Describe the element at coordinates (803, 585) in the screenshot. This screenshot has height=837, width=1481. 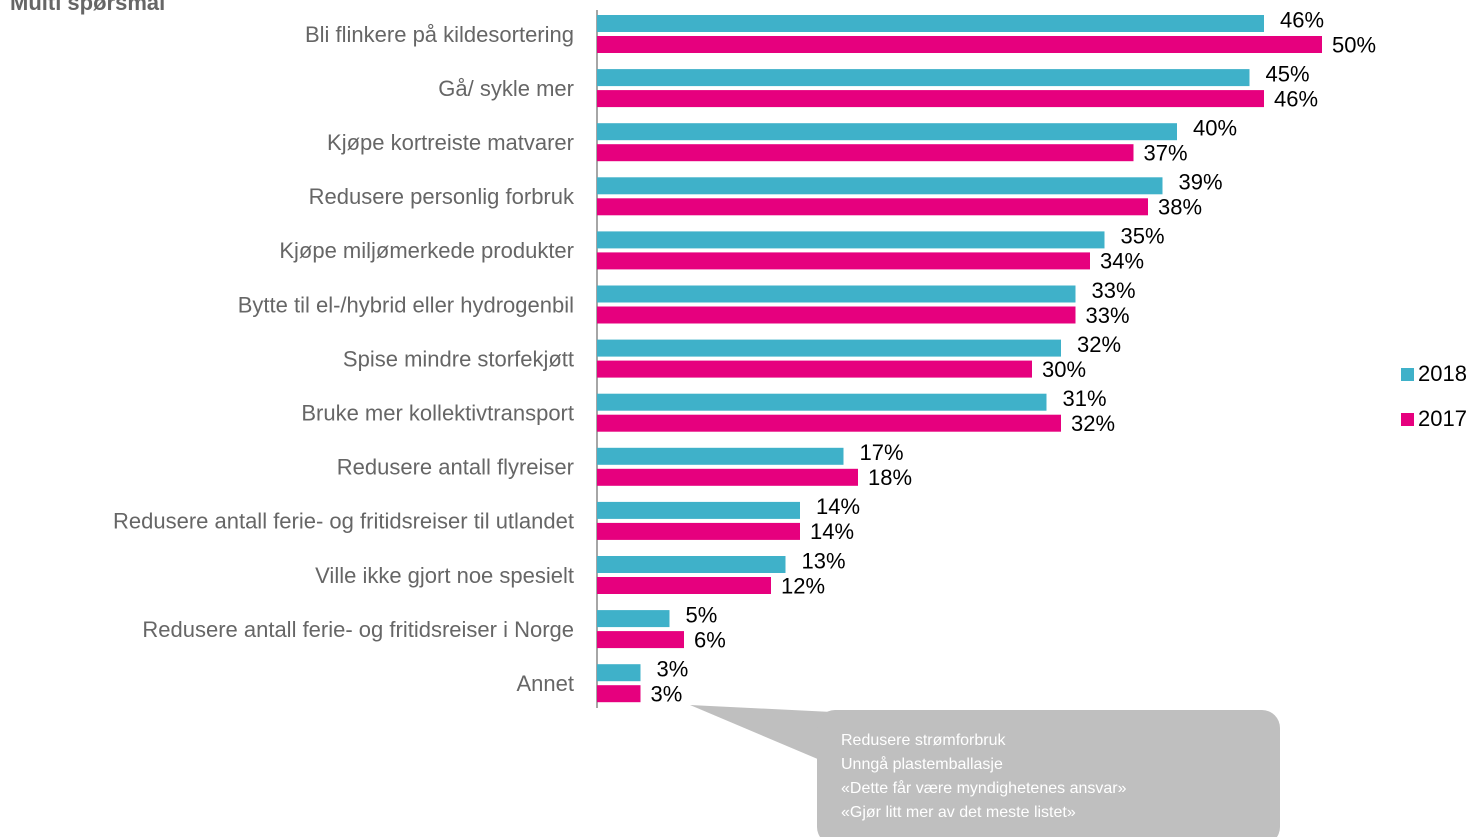
I see `value-label: 12%` at that location.